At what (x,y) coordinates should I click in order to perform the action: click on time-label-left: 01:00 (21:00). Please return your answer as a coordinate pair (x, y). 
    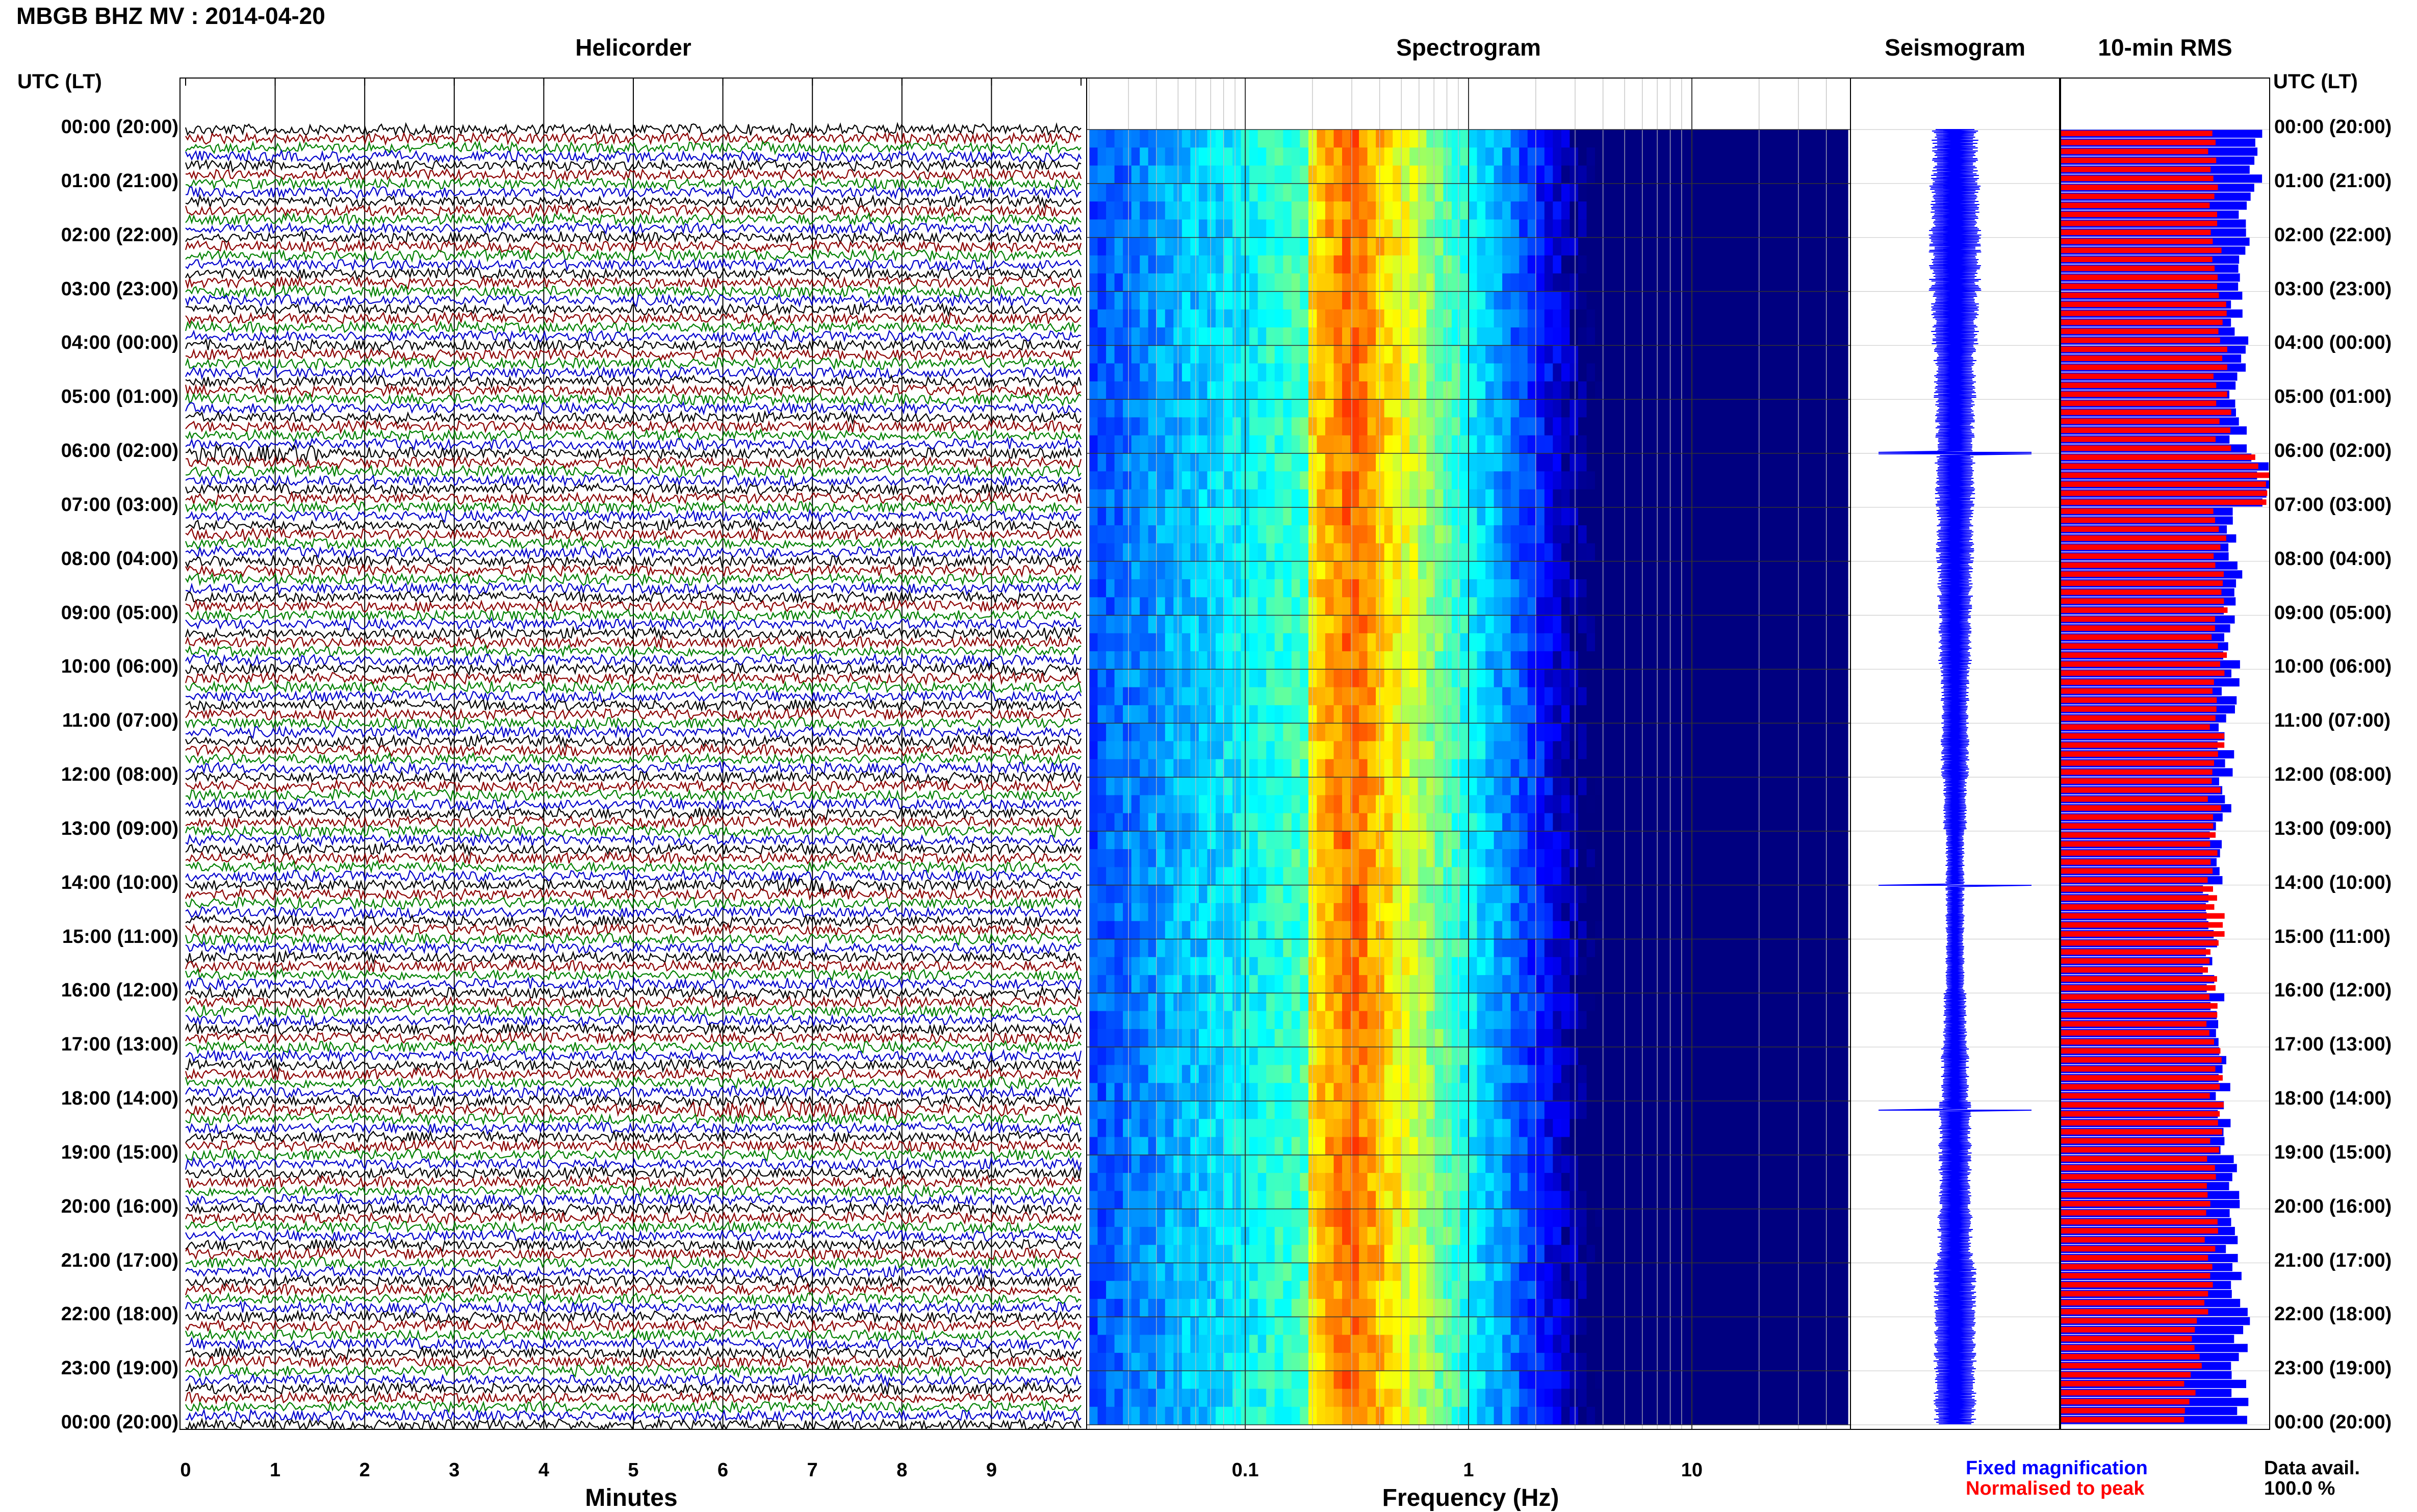
    Looking at the image, I should click on (119, 181).